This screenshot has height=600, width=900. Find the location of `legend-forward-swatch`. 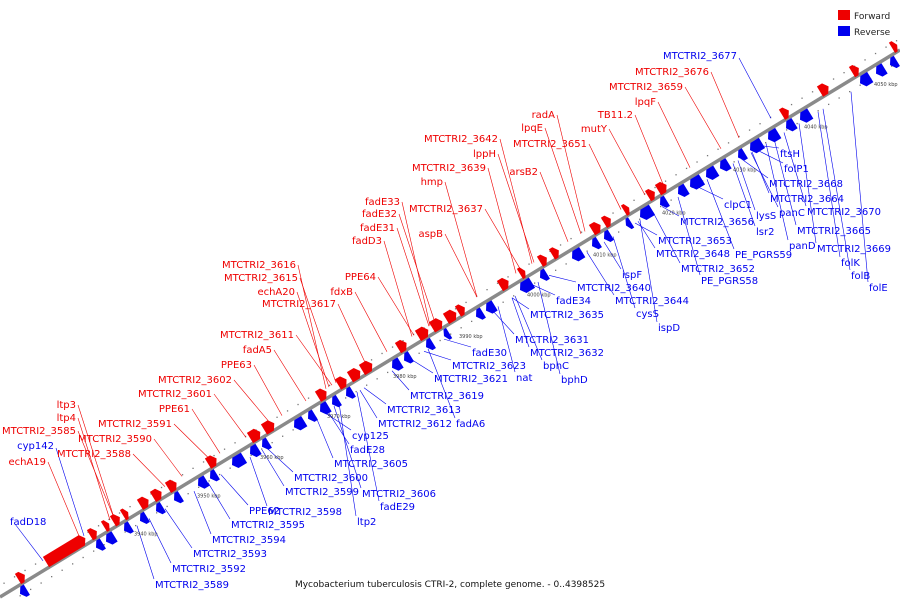

legend-forward-swatch is located at coordinates (844, 15).